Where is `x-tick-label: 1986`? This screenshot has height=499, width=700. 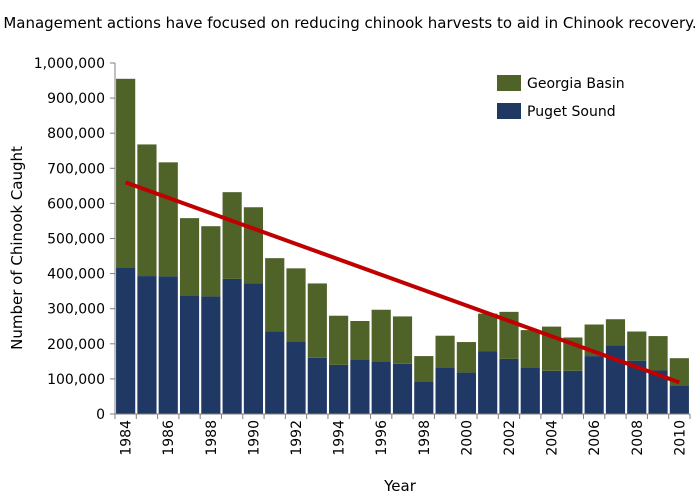 x-tick-label: 1986 is located at coordinates (169, 438).